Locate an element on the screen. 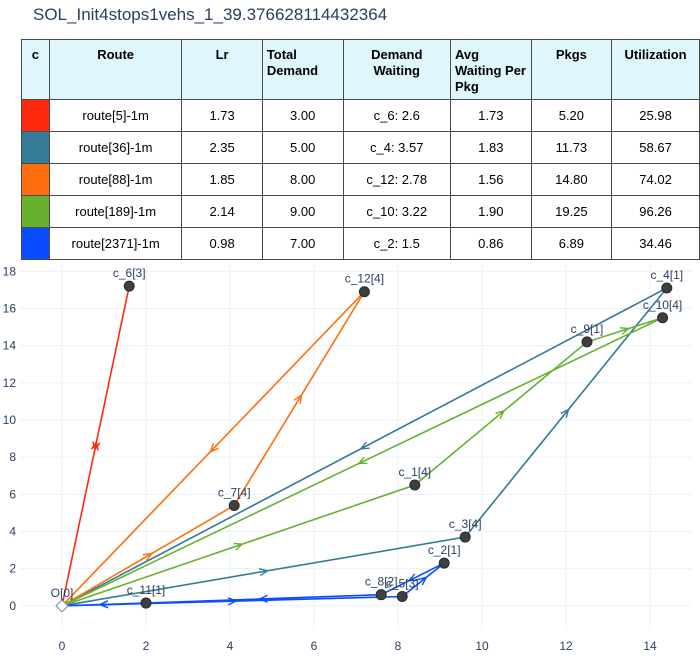 The width and height of the screenshot is (700, 658). table-row: route[5]-1m 1.73 3.00 c_6: 2.6 1.73 5.20 25.98 is located at coordinates (360, 115).